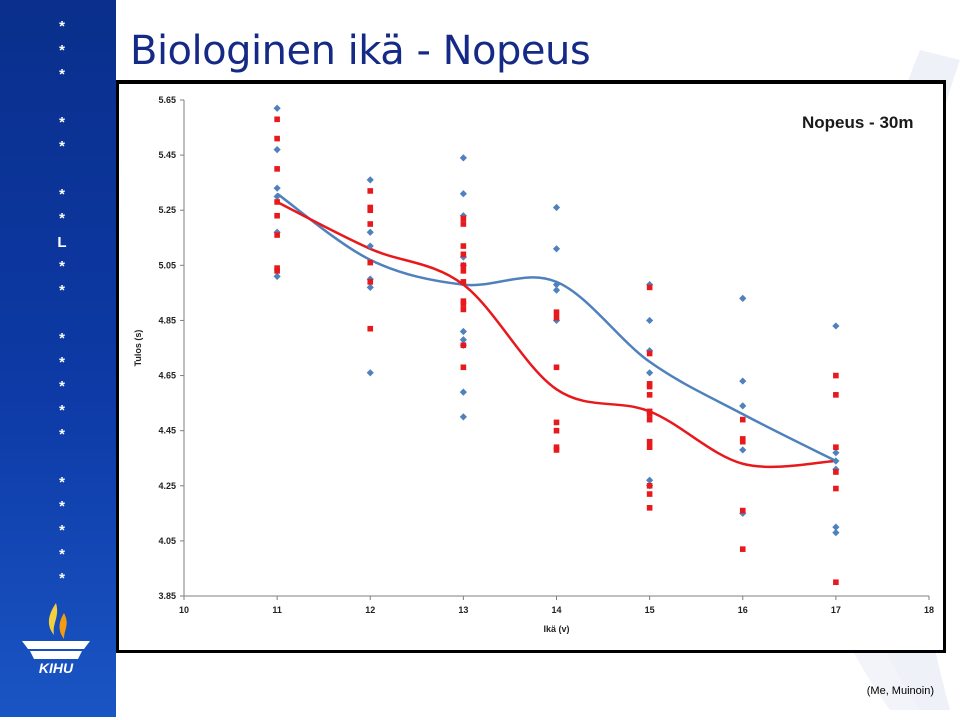  I want to click on y-tick-label: 4.25, so click(167, 486).